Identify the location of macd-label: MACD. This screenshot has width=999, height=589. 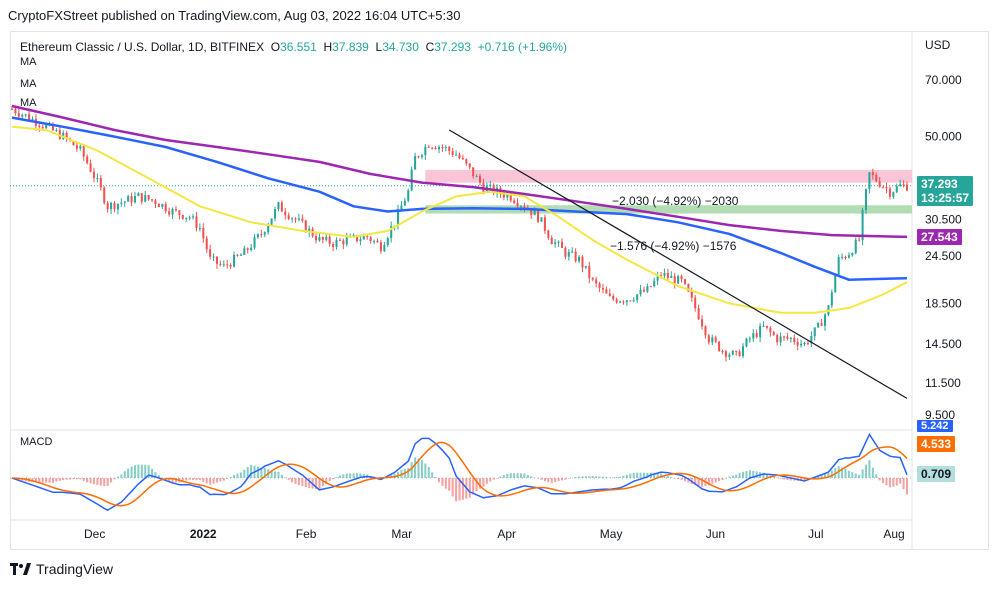
(36, 442).